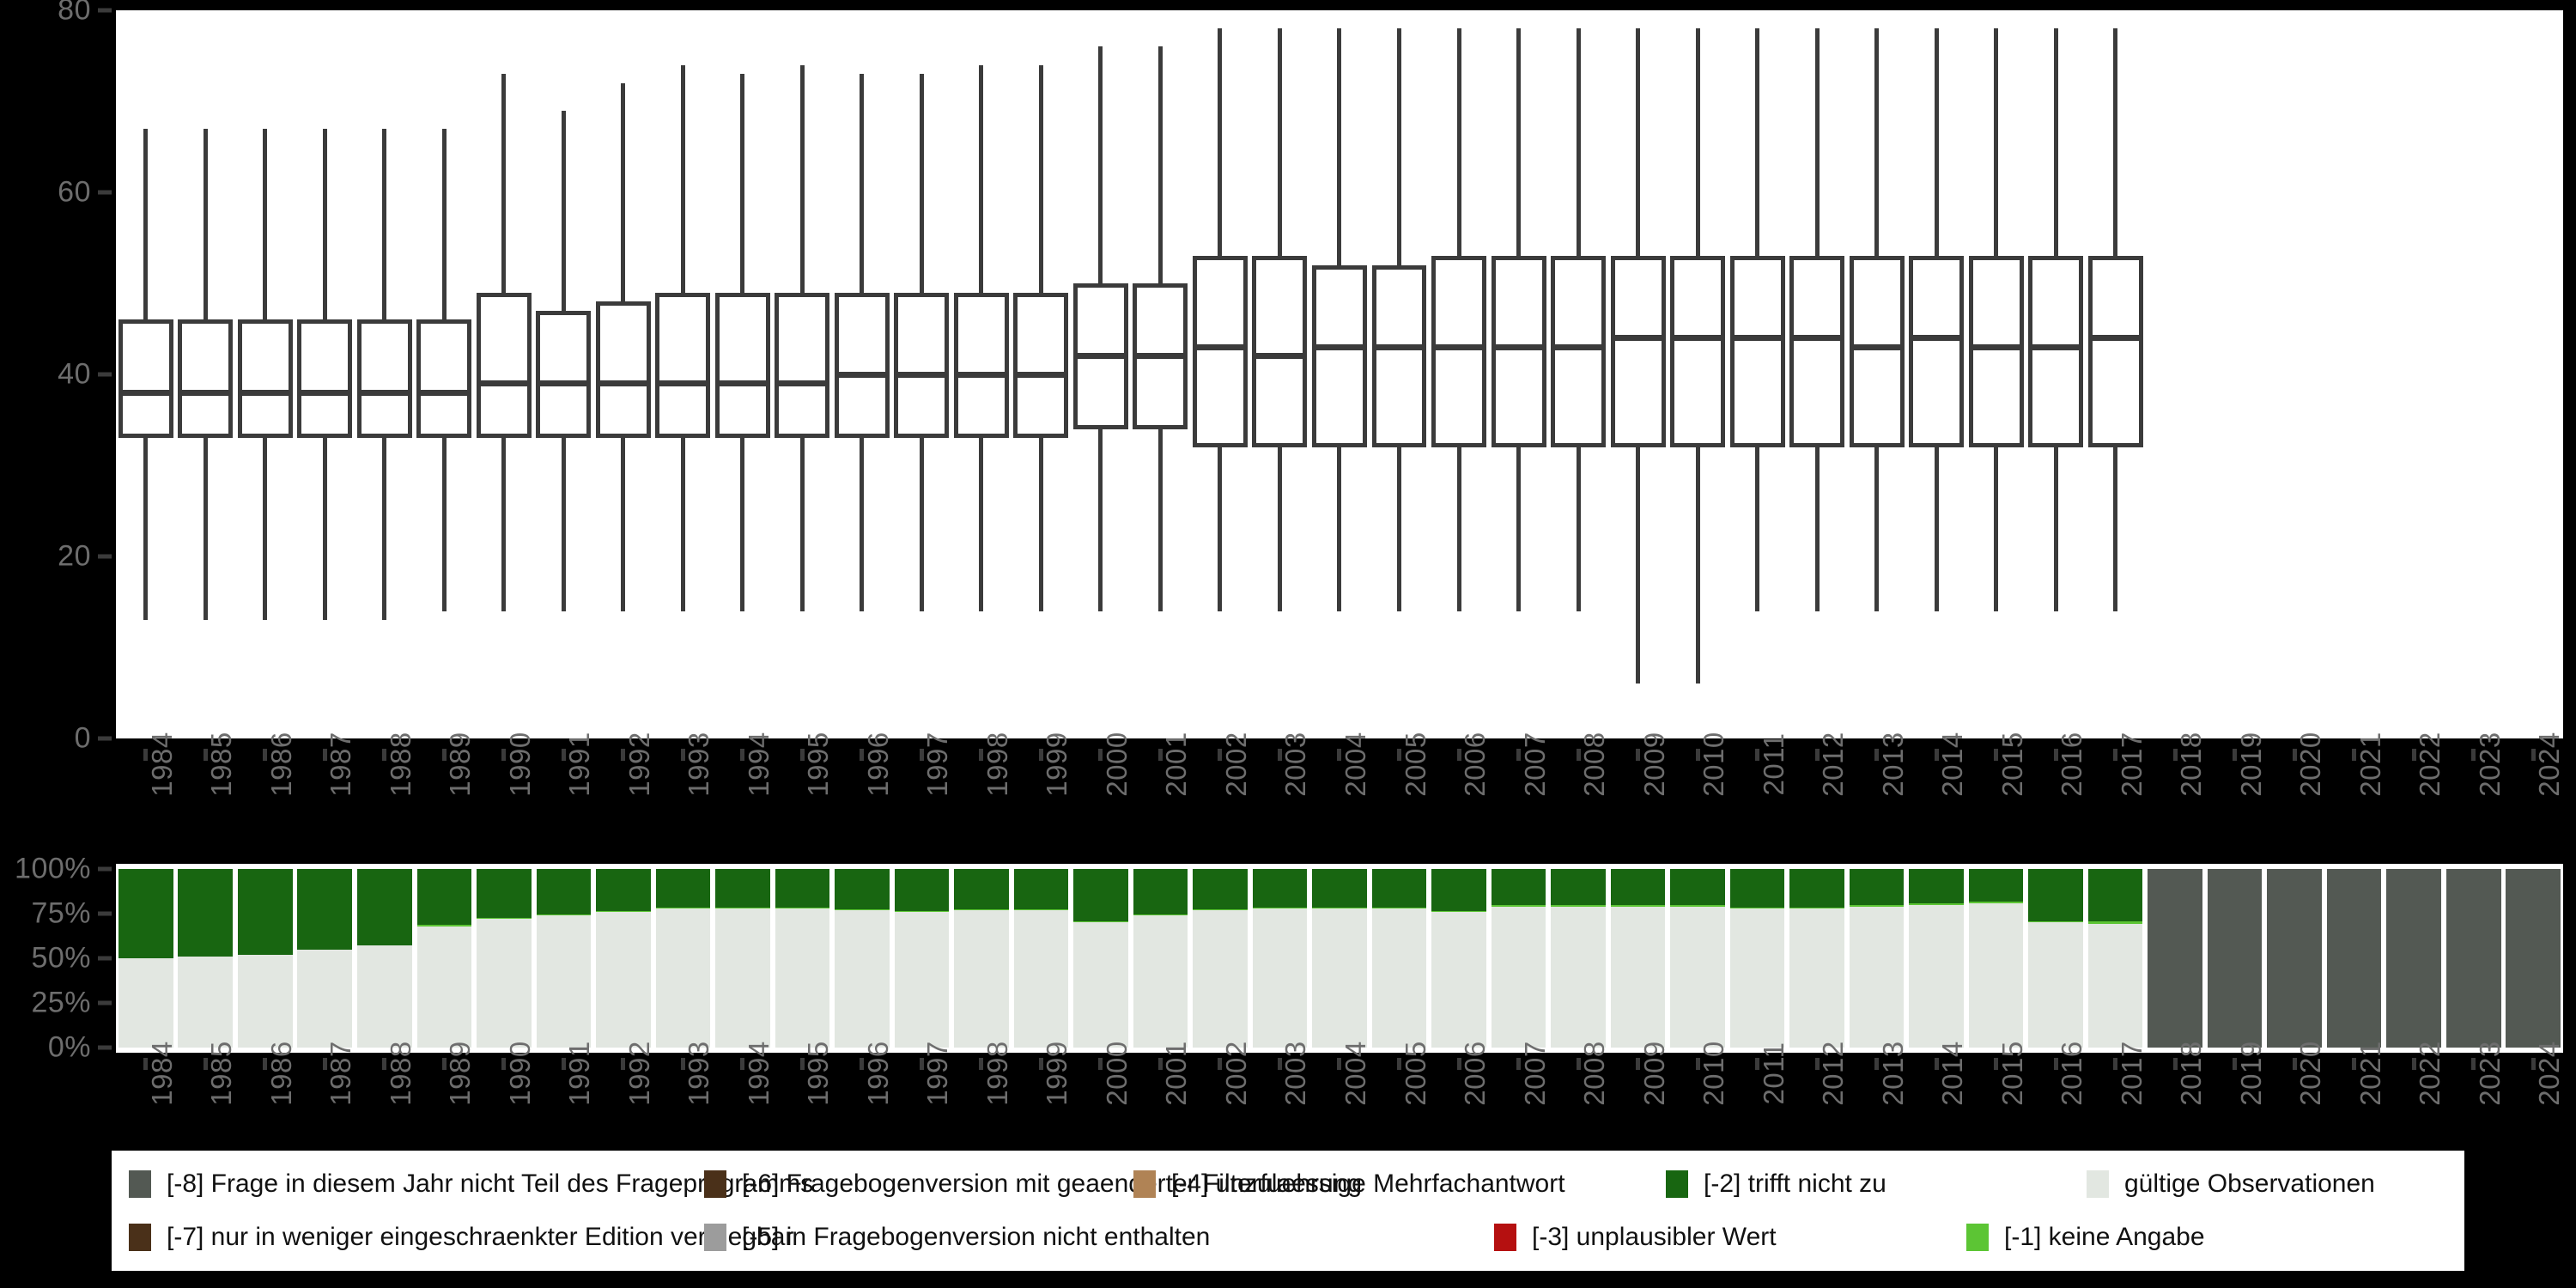 The image size is (2576, 1288). I want to click on legend-item-minus3: [-3] unplausibler Wert, so click(1635, 1237).